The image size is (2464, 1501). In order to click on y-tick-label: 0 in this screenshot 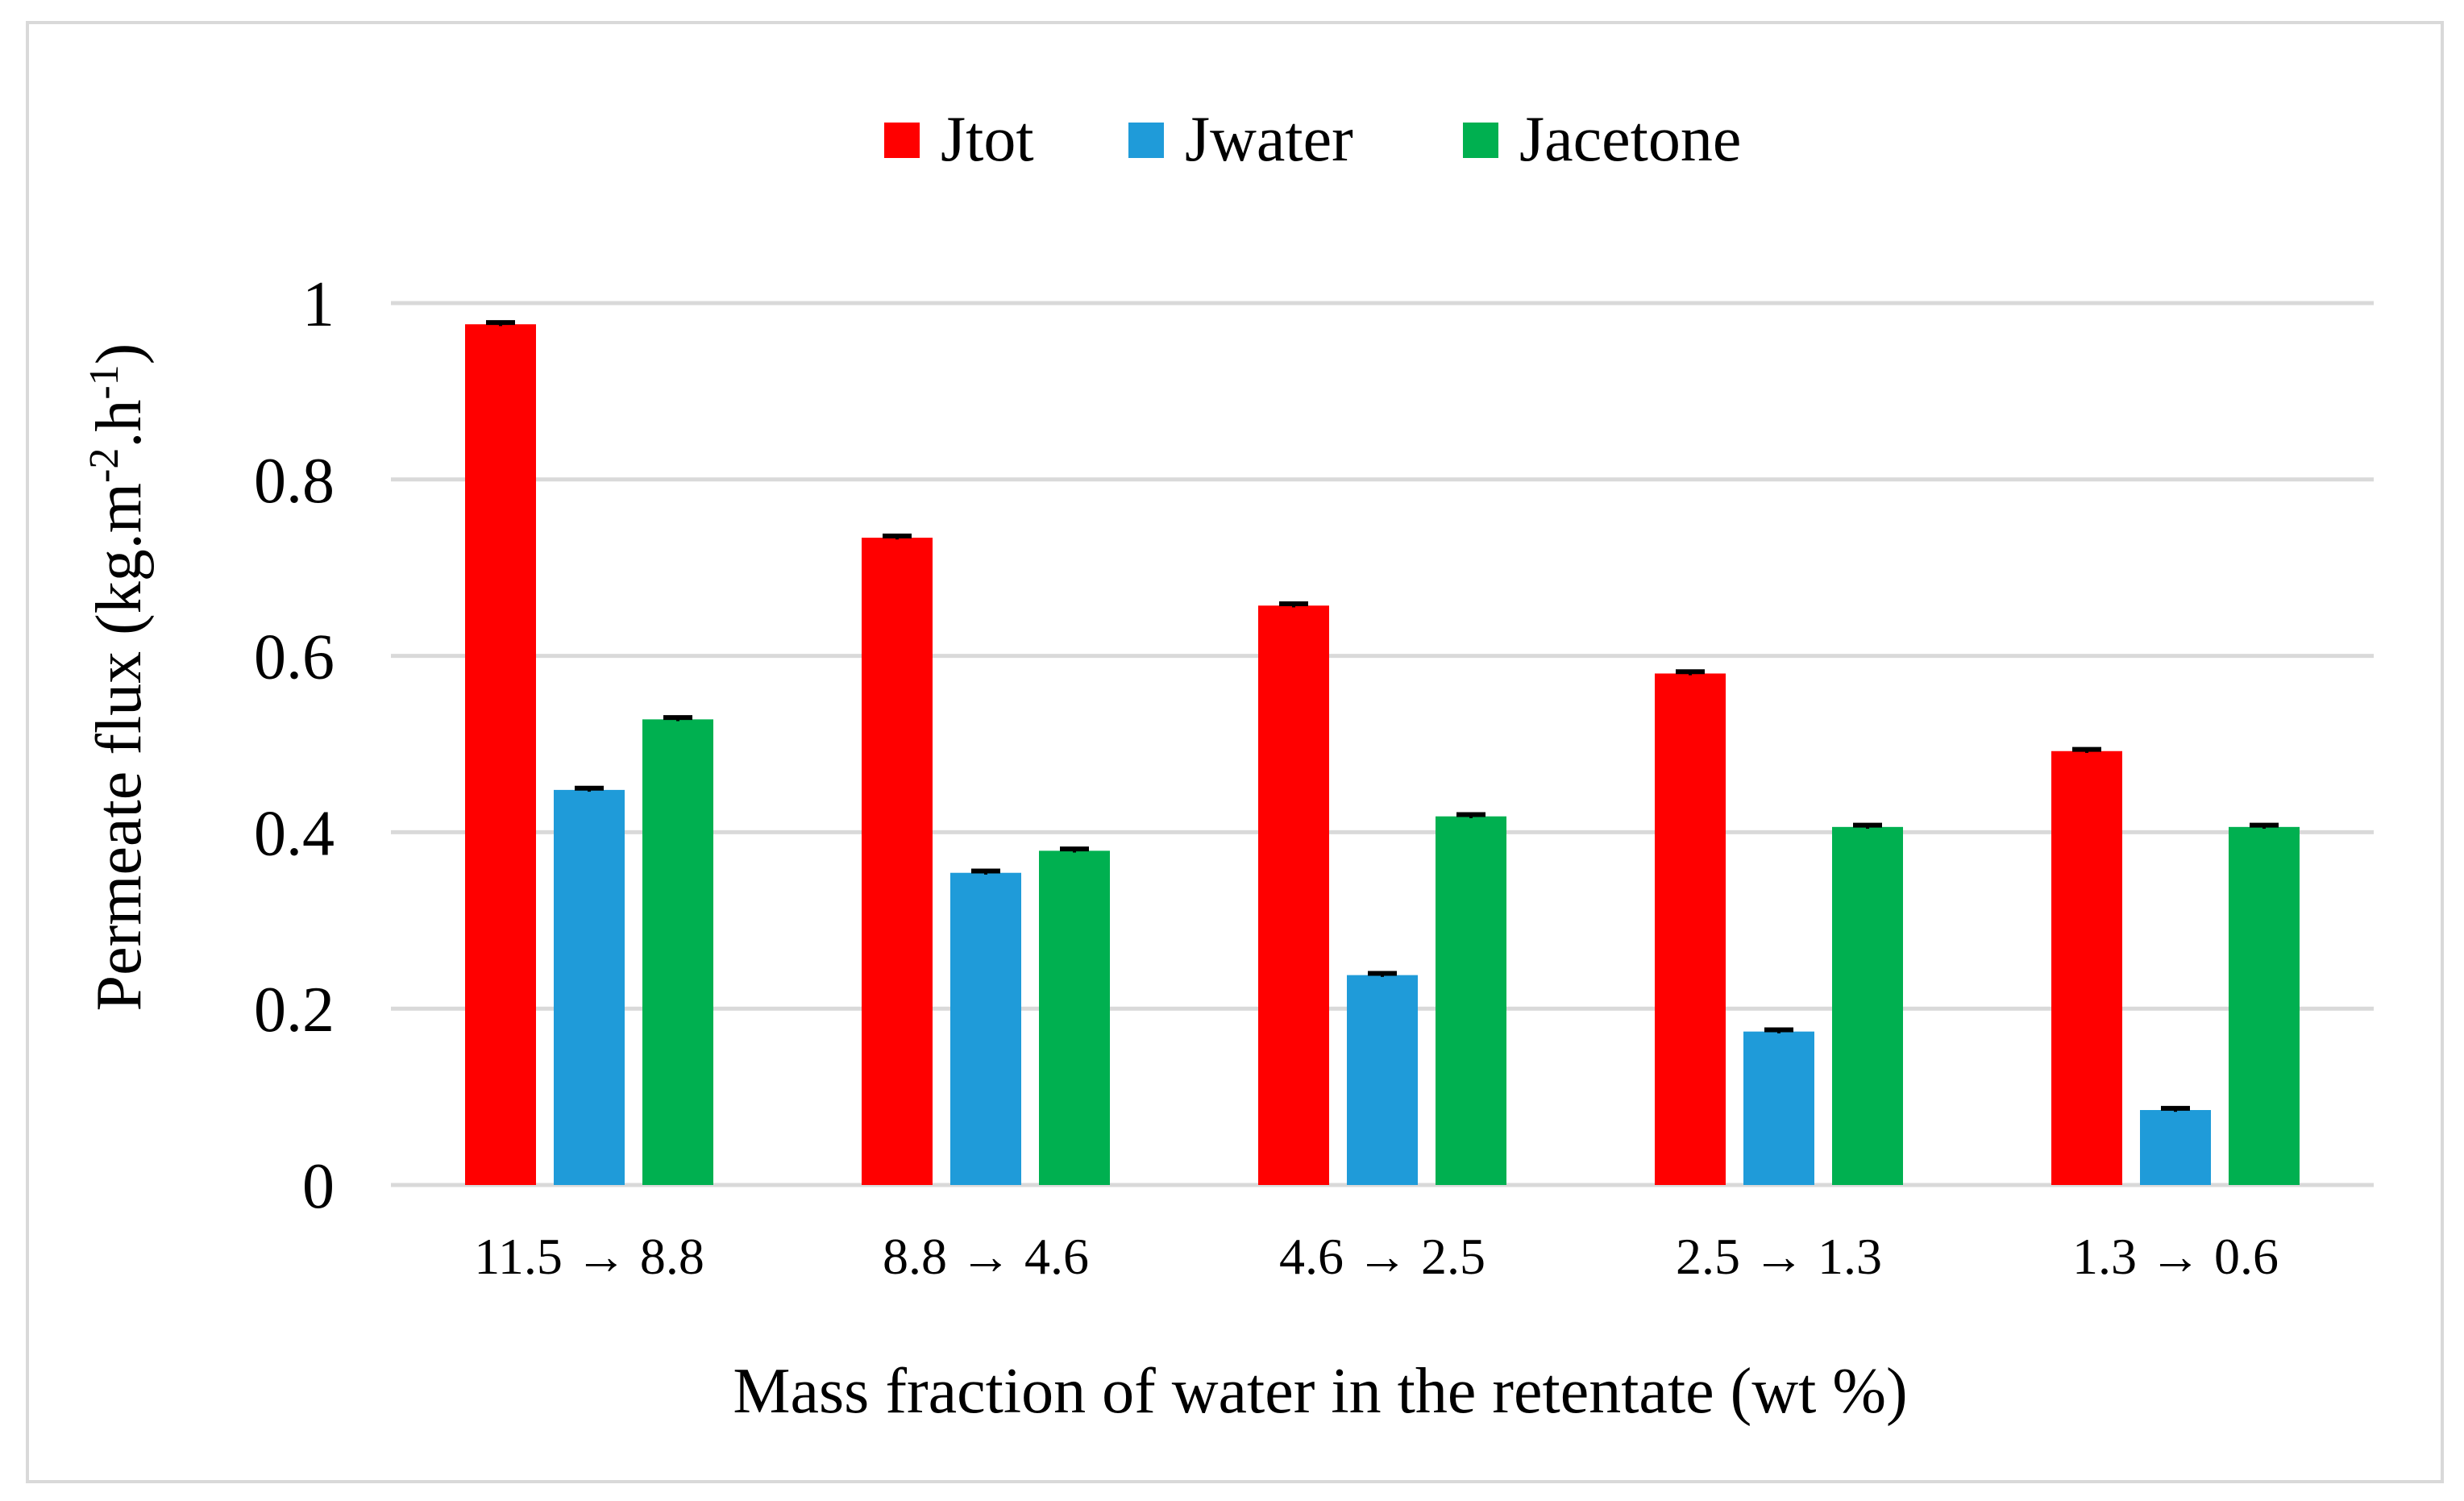, I will do `click(318, 1186)`.